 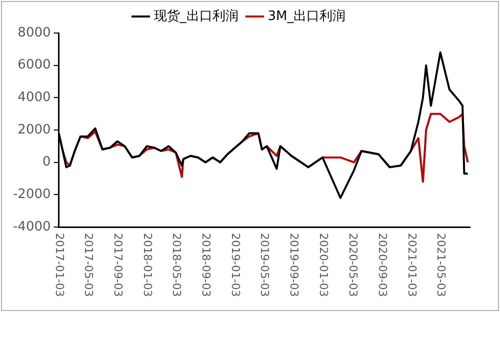 What do you see at coordinates (176, 265) in the screenshot?
I see `x-tick-label: 2018-05-03` at bounding box center [176, 265].